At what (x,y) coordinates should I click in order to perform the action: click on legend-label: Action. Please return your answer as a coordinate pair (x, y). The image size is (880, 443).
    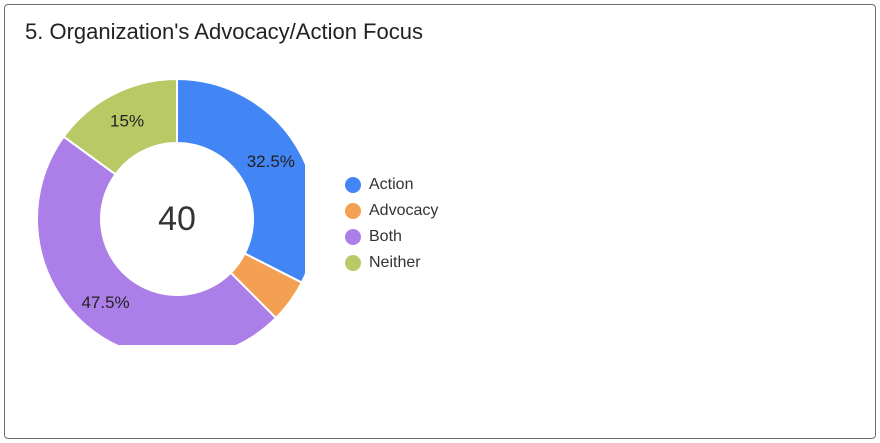
    Looking at the image, I should click on (391, 184).